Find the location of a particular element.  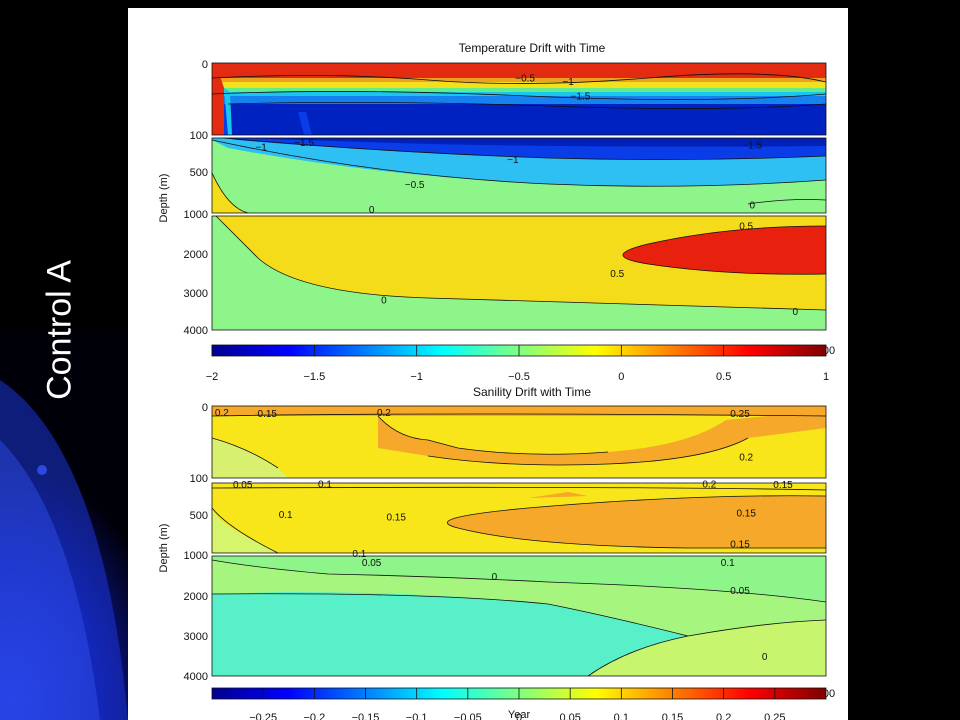

sal-colorbar-tick-9: 0.2 is located at coordinates (723, 716).